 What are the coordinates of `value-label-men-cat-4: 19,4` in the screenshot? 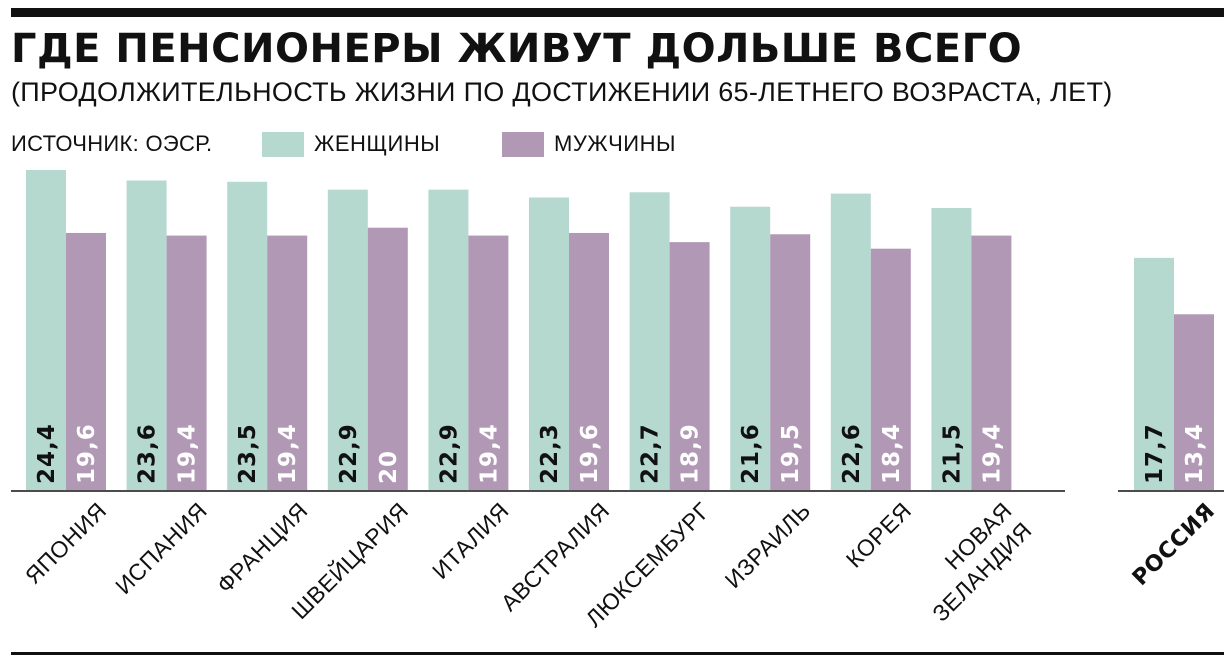 It's located at (489, 453).